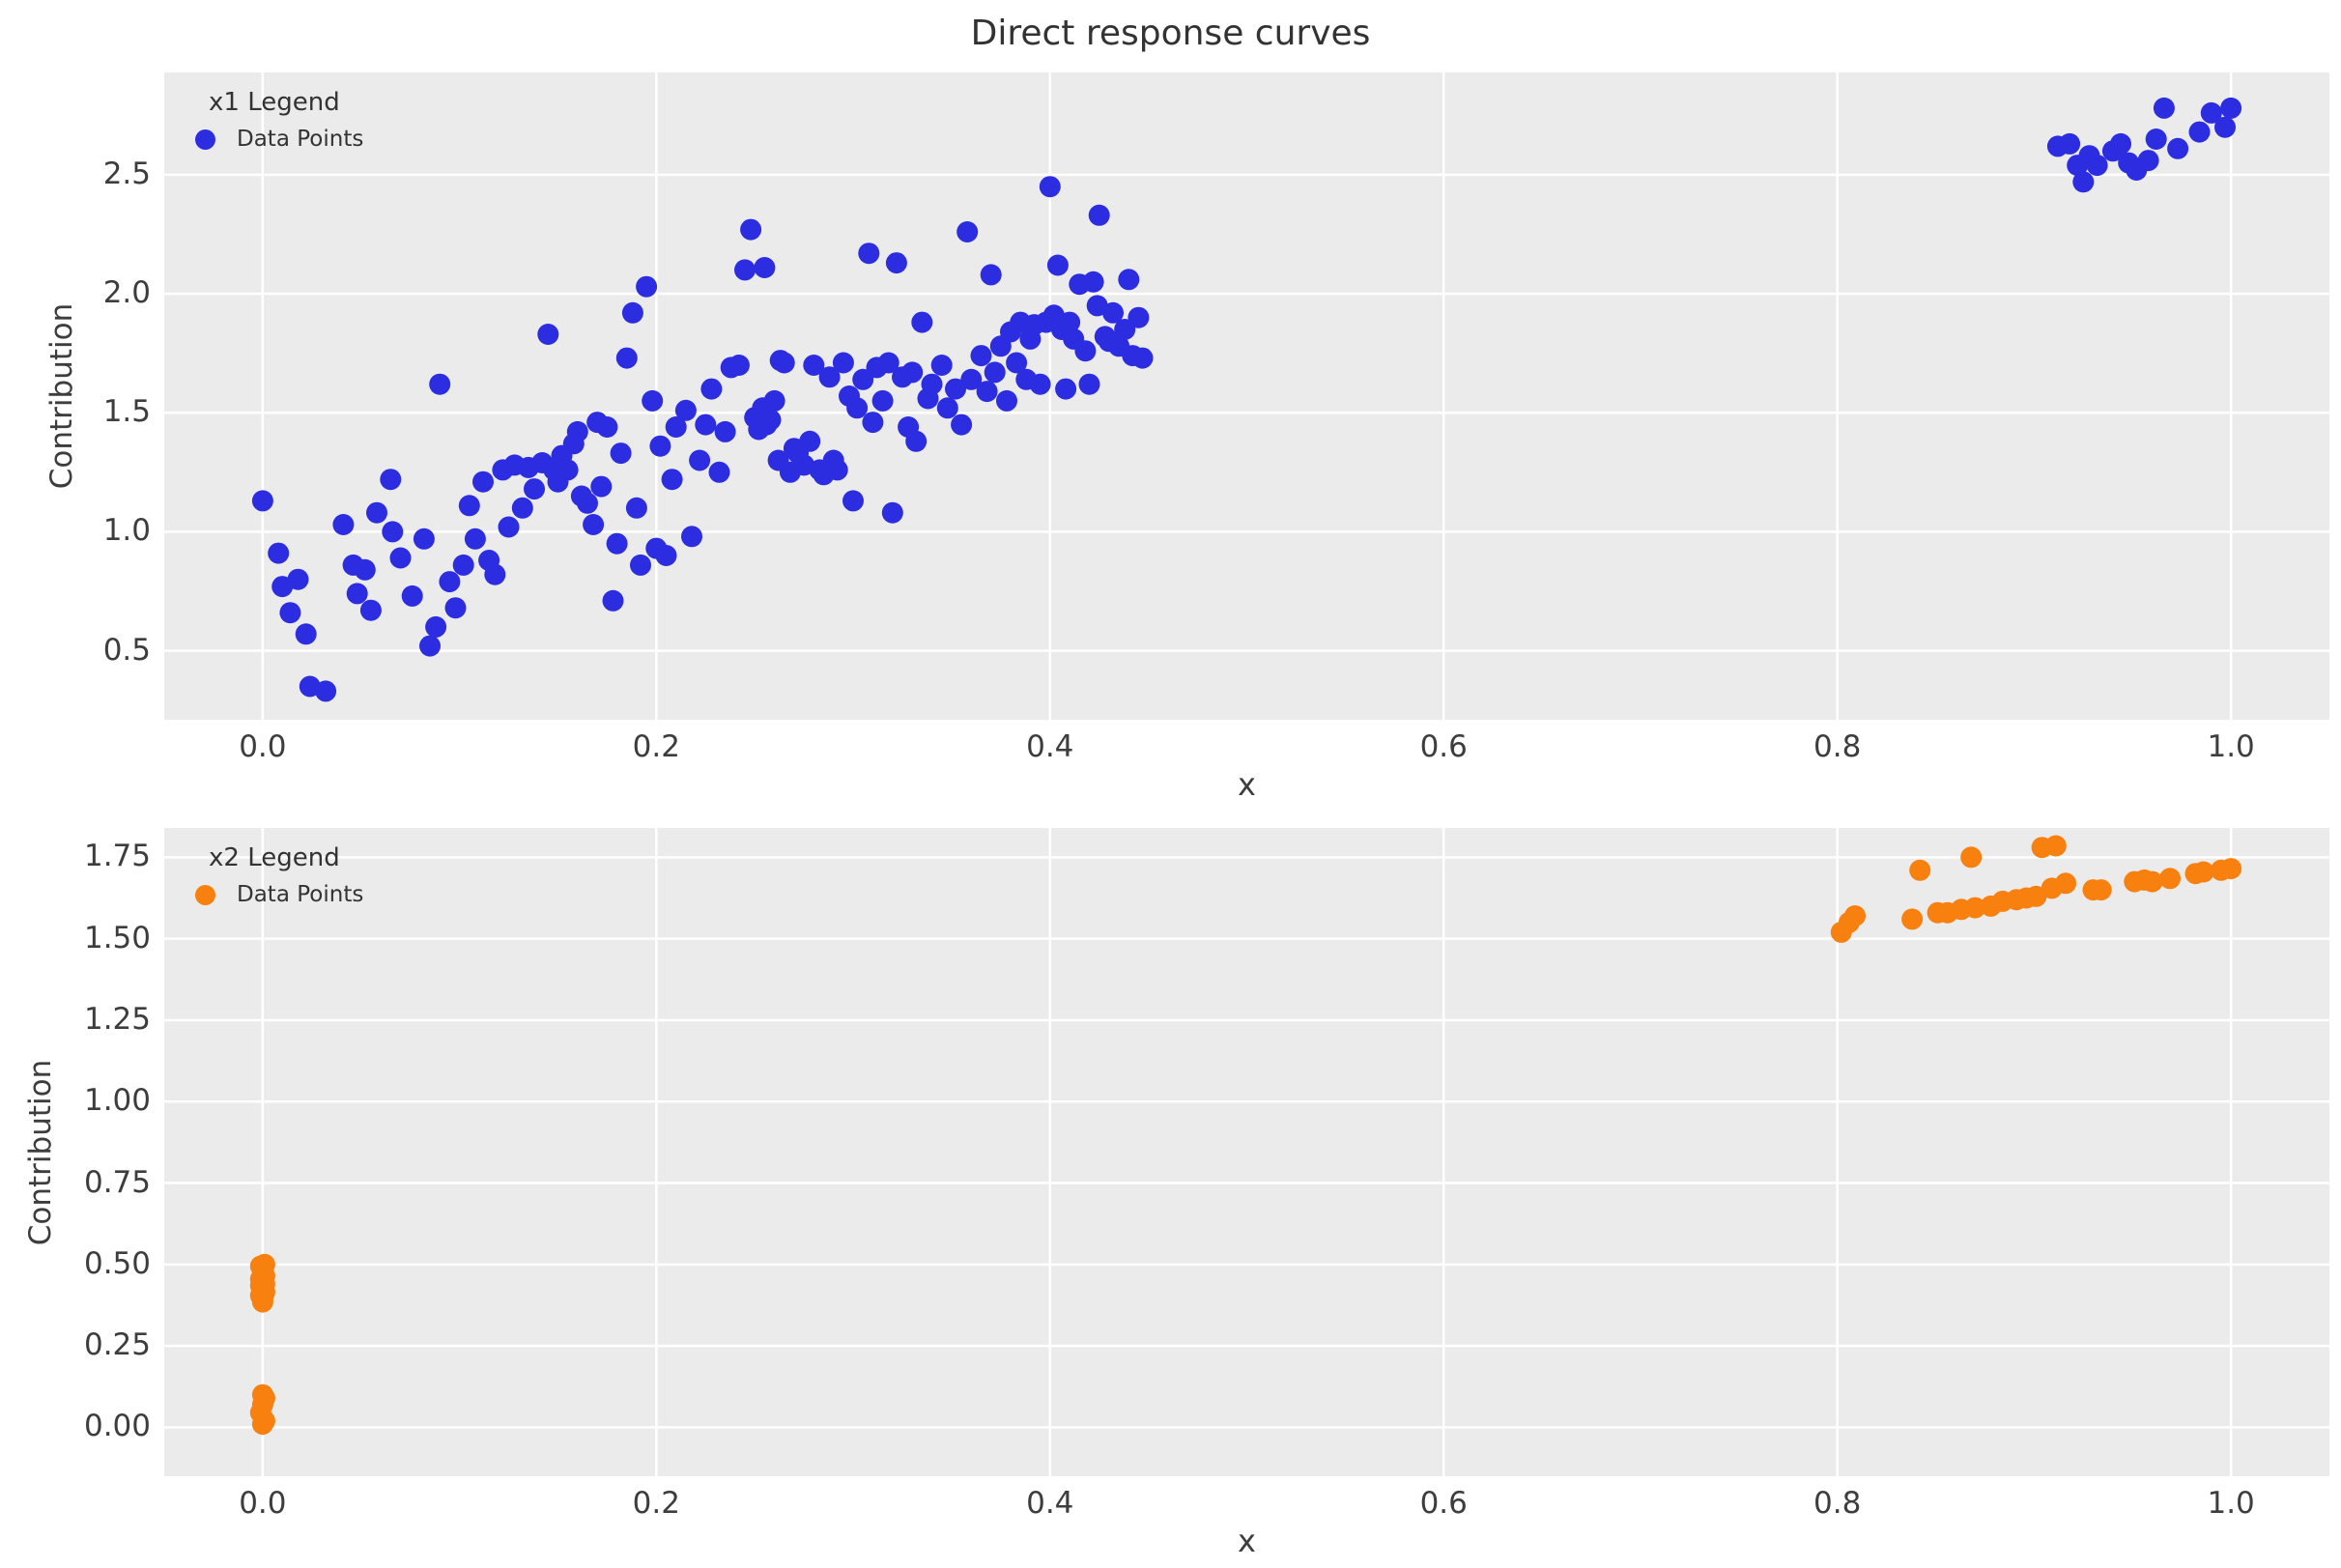  I want to click on legend-x1: x1 Legend Data Points, so click(278, 120).